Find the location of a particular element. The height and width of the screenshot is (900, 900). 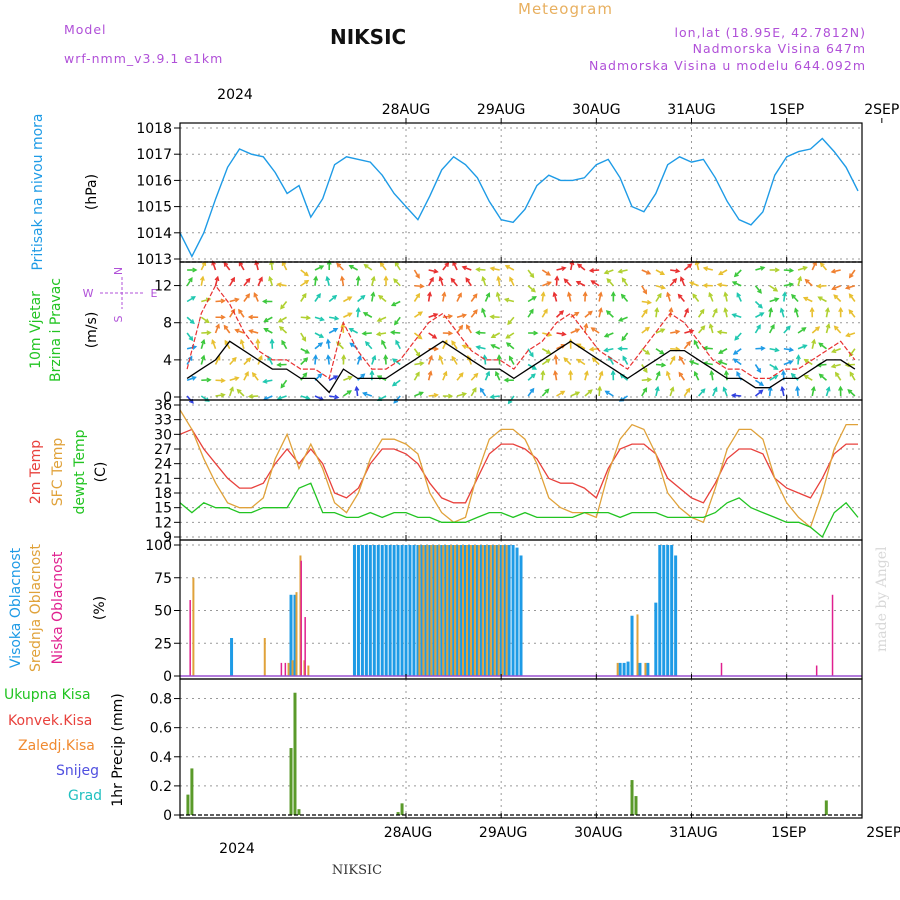

panel-frame is located at coordinates (521, 748).